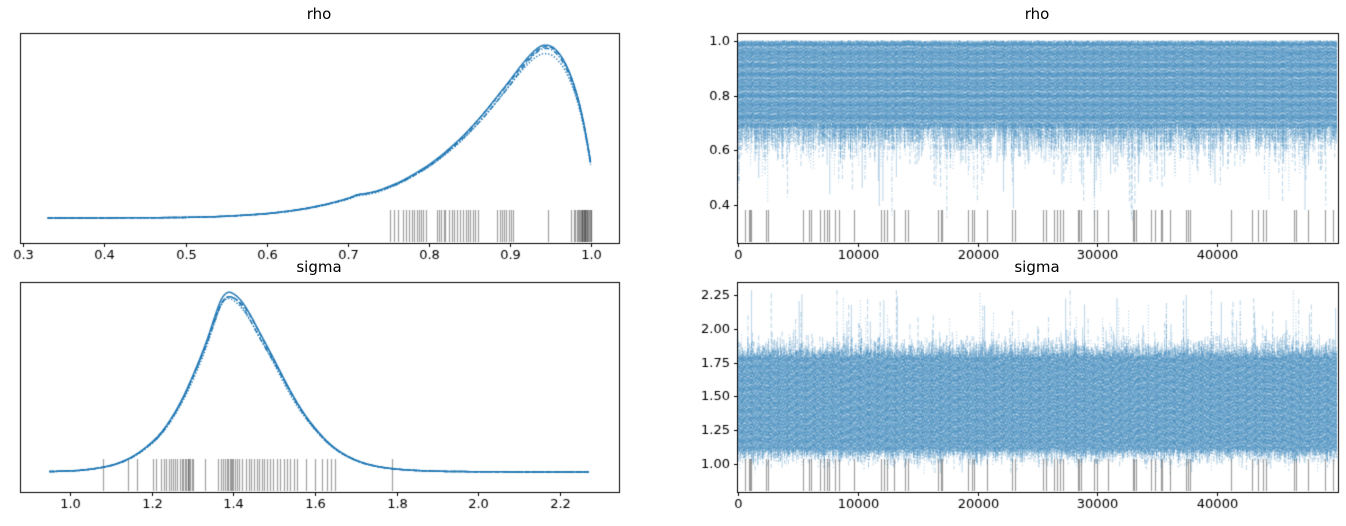 This screenshot has width=1346, height=526. I want to click on rho-trace-title: rho, so click(1037, 14).